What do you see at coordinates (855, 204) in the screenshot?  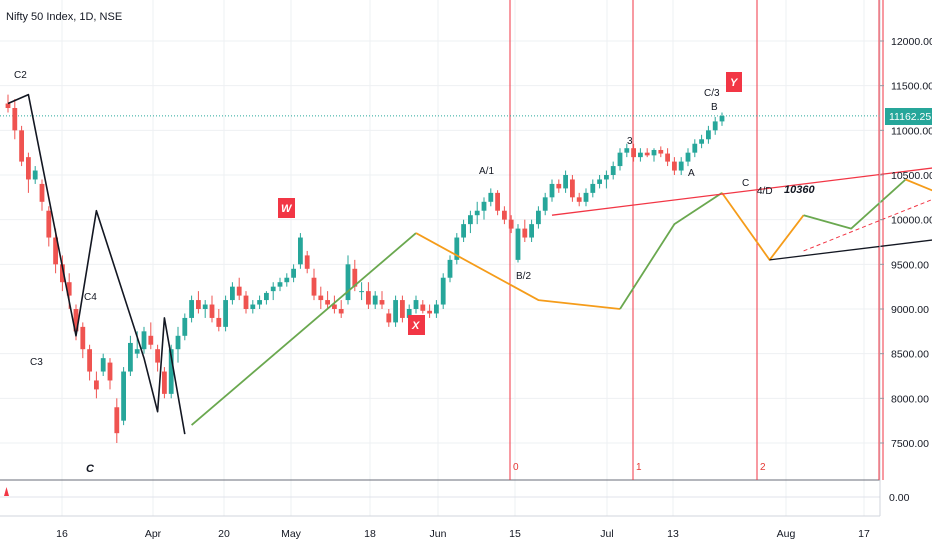 I see `wave-green-up` at bounding box center [855, 204].